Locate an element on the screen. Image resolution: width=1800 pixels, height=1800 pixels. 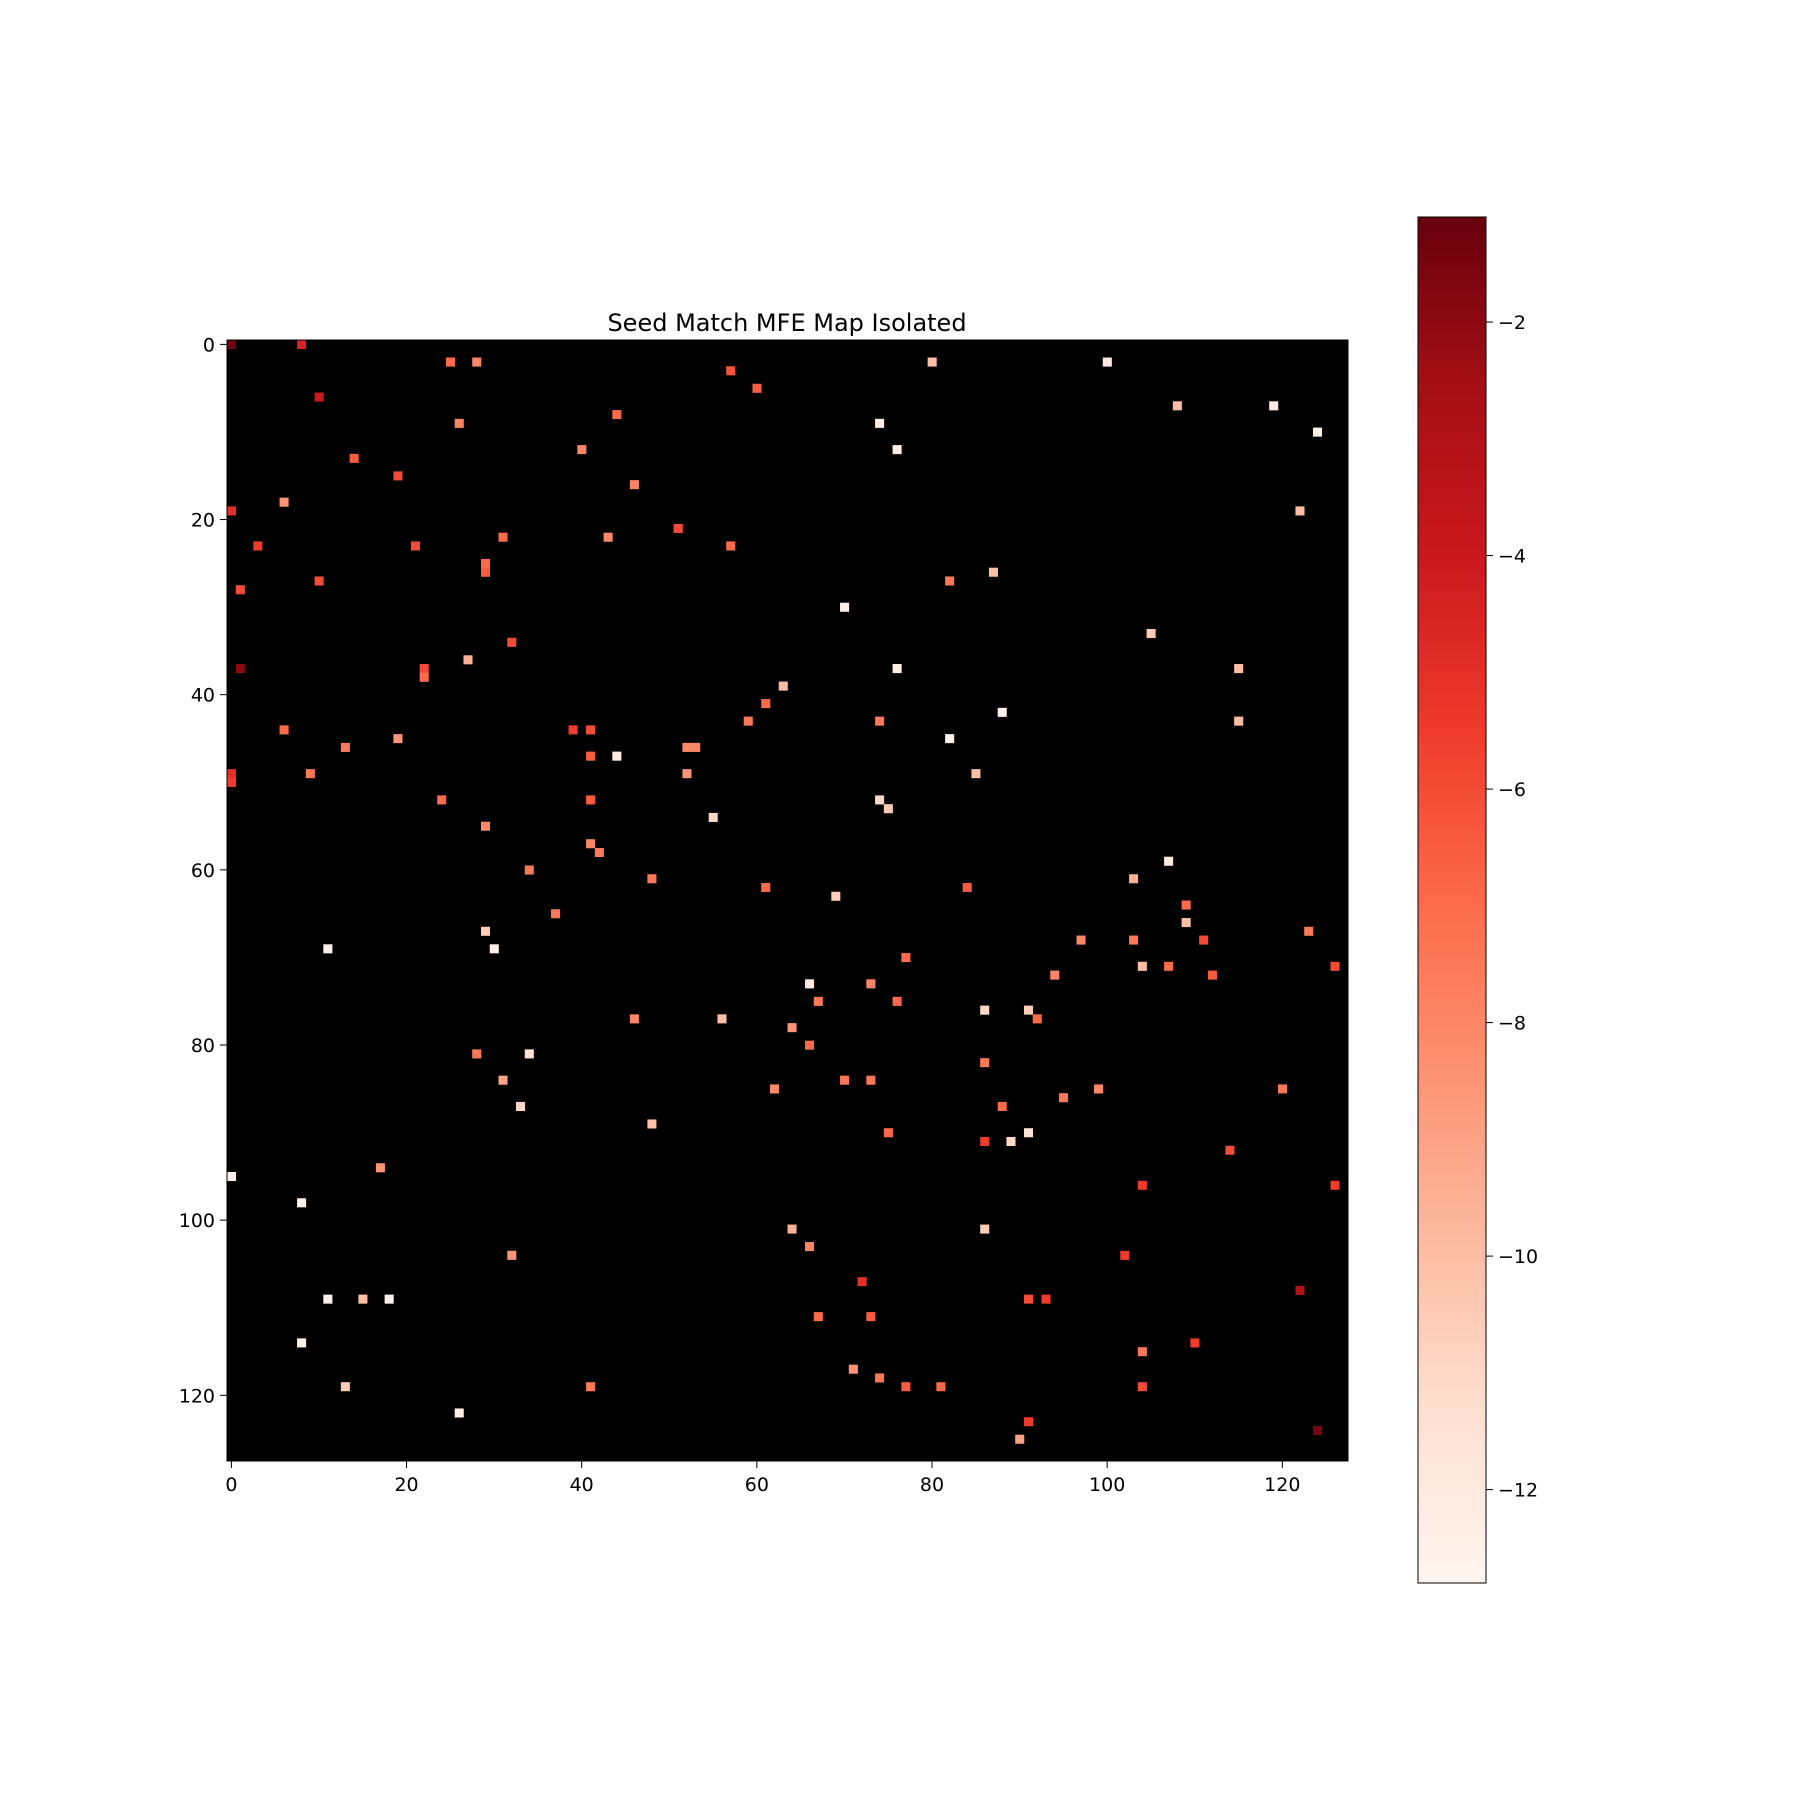
y-tick-label: 80 is located at coordinates (203, 1046).